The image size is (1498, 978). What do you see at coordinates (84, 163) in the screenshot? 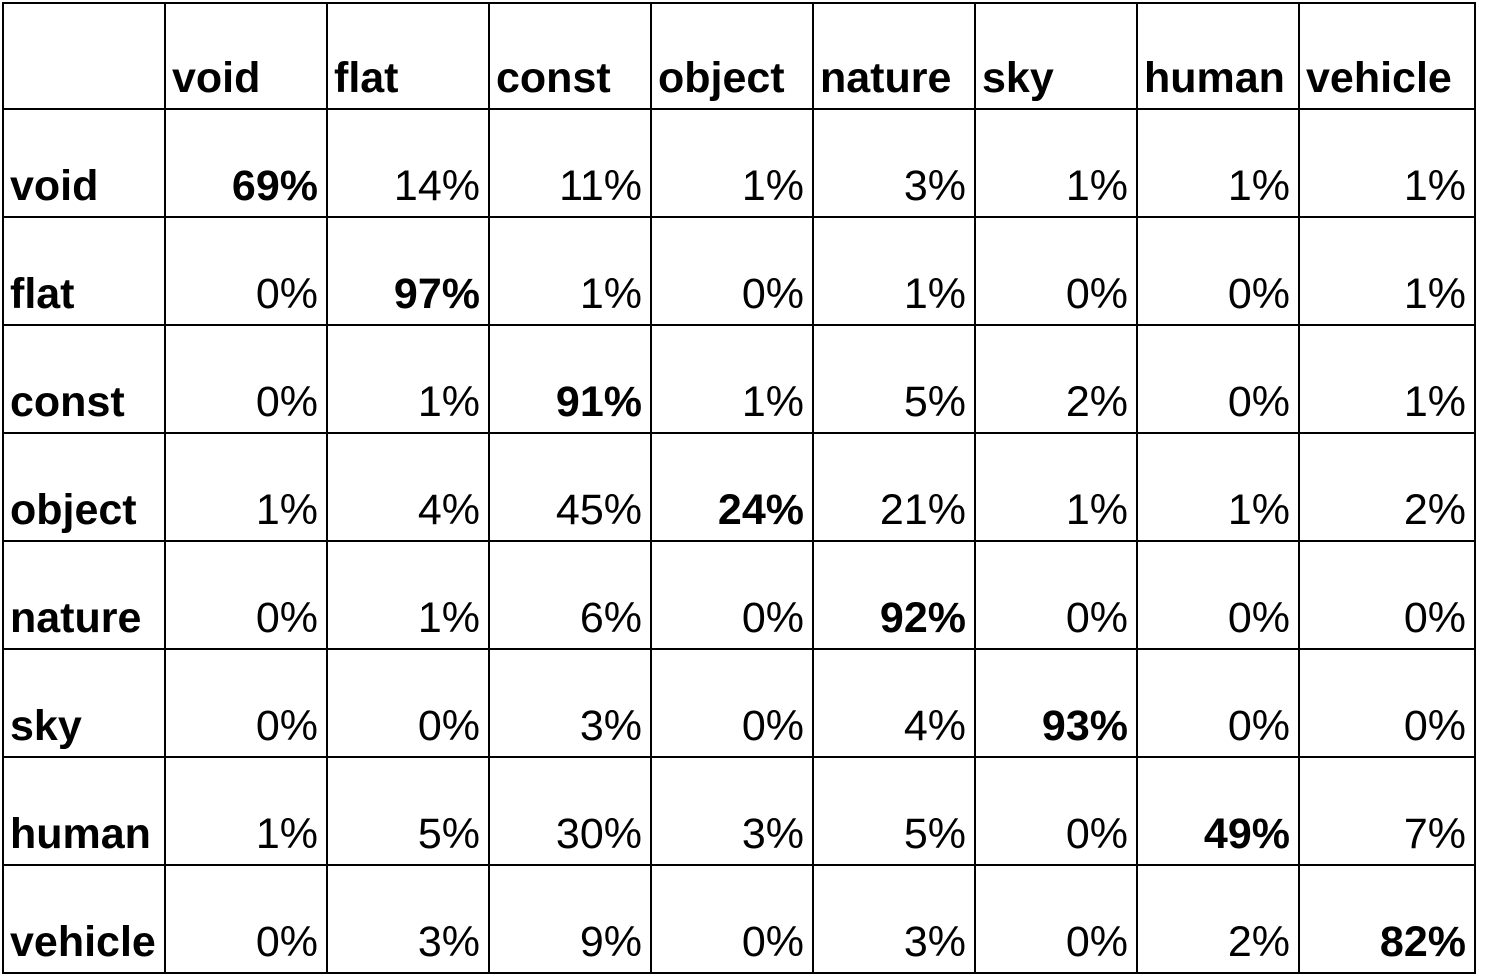
I see `row-header: void` at bounding box center [84, 163].